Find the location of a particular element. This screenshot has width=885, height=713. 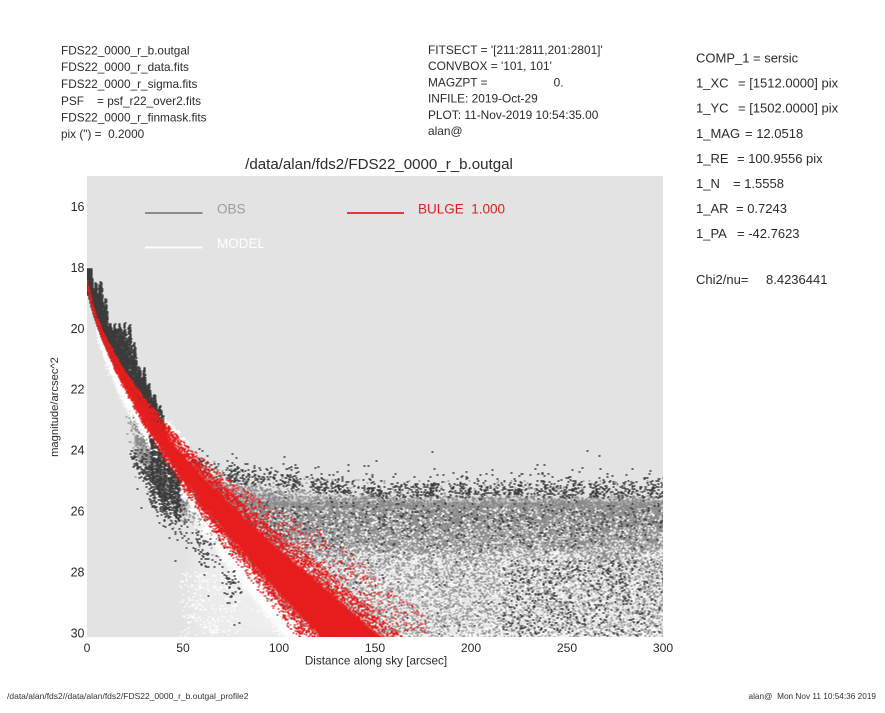

svg-text: 30 is located at coordinates (78, 634).